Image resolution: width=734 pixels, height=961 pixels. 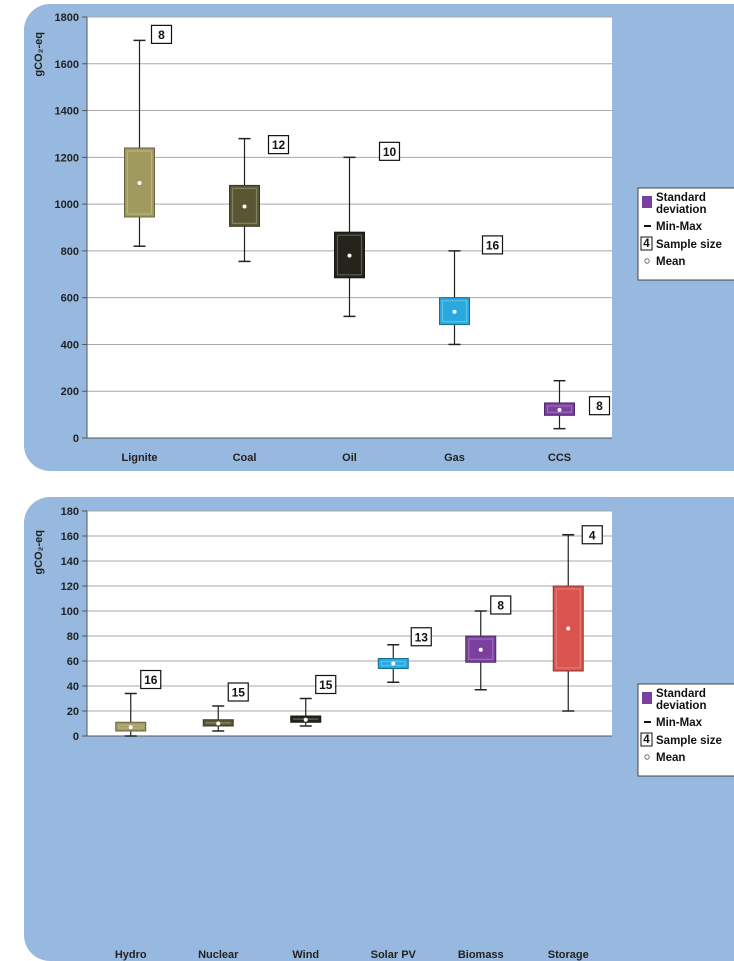 I want to click on mean-marker-wind, so click(x=305, y=719).